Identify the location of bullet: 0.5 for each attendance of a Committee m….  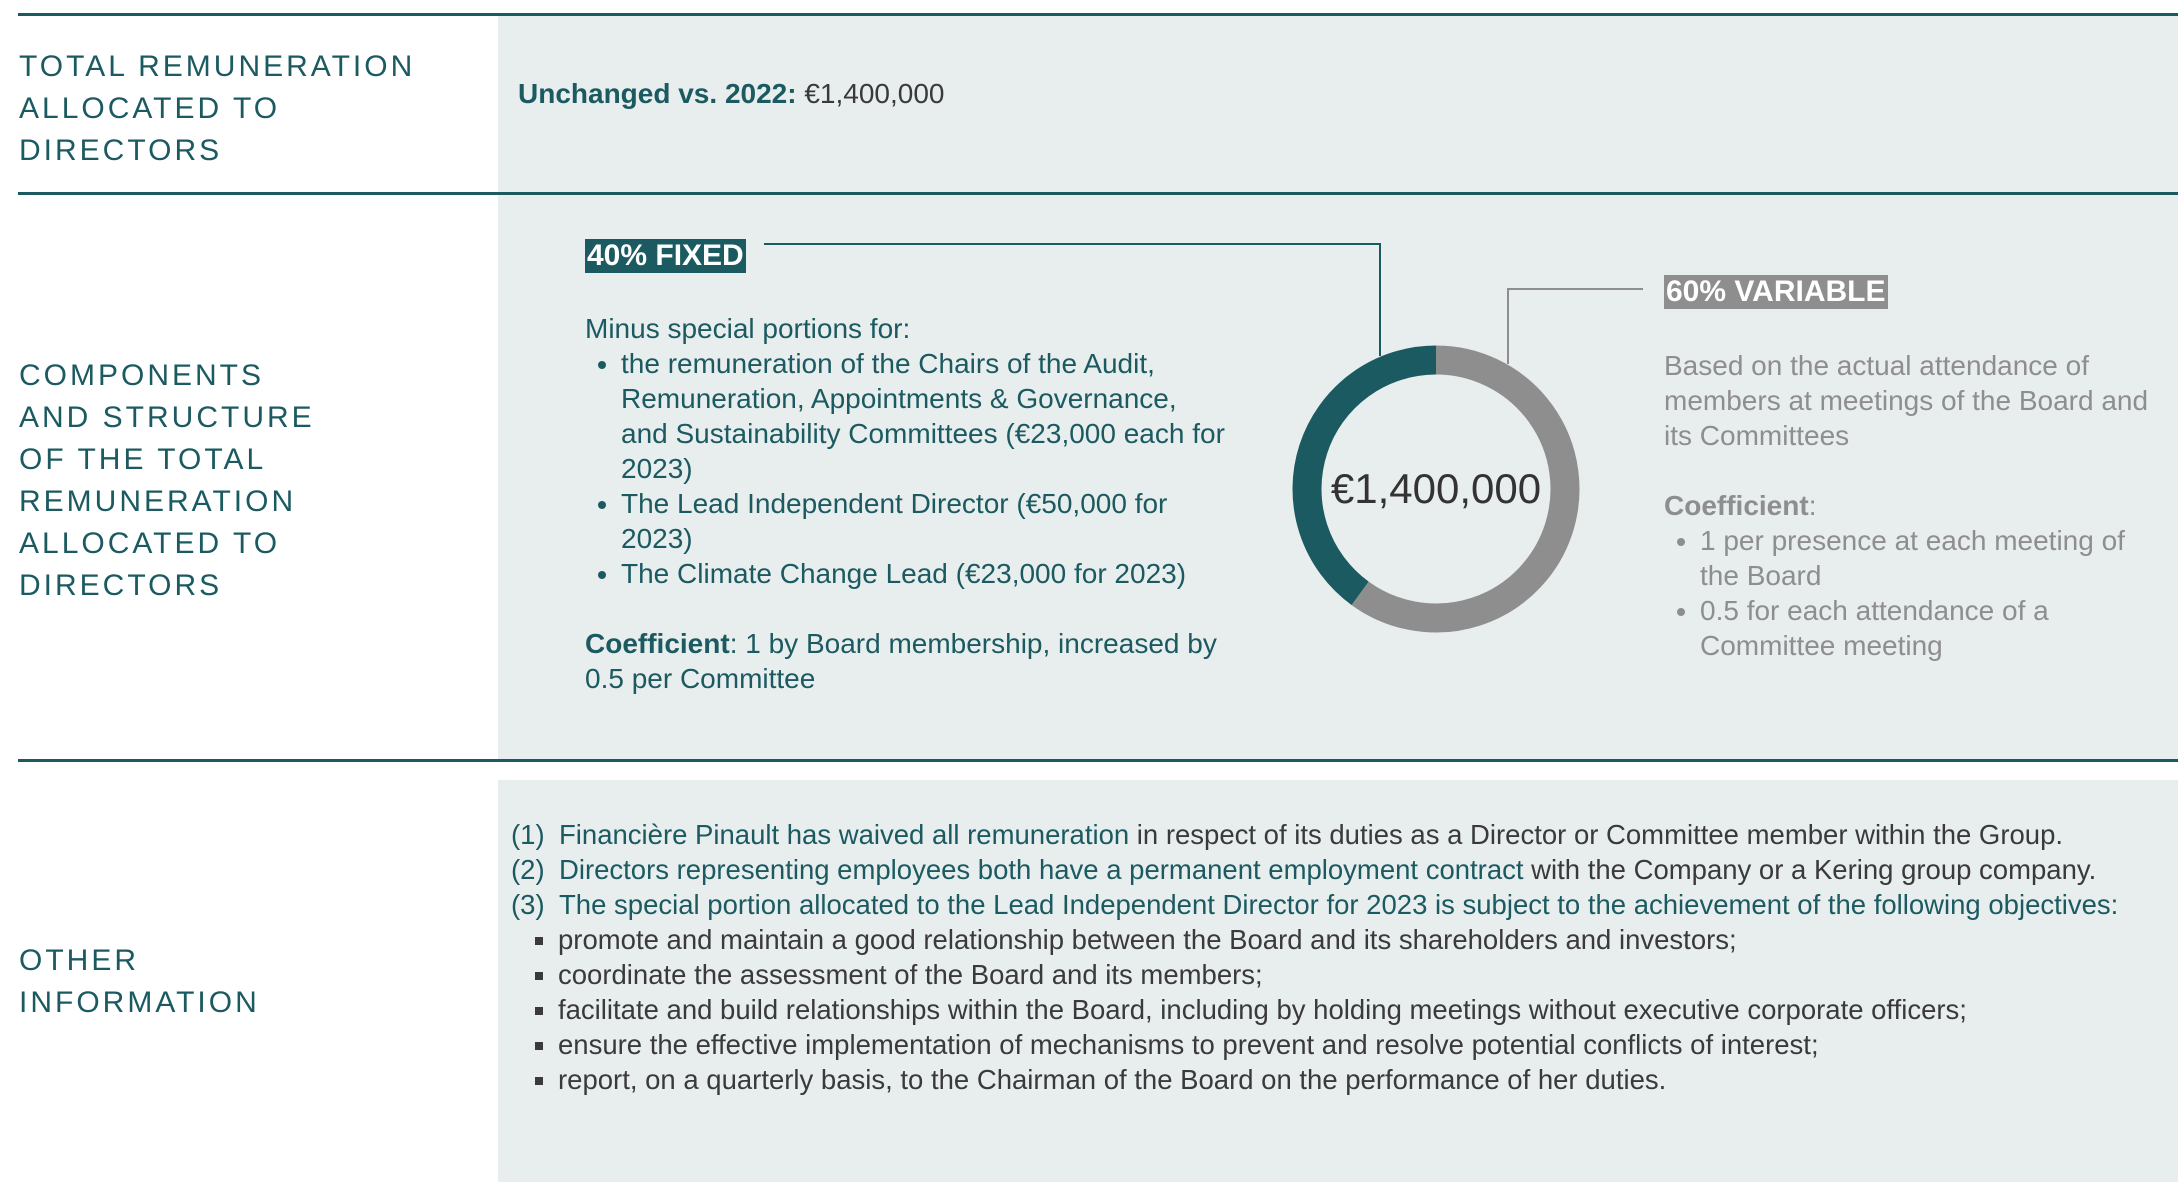
(1932, 628).